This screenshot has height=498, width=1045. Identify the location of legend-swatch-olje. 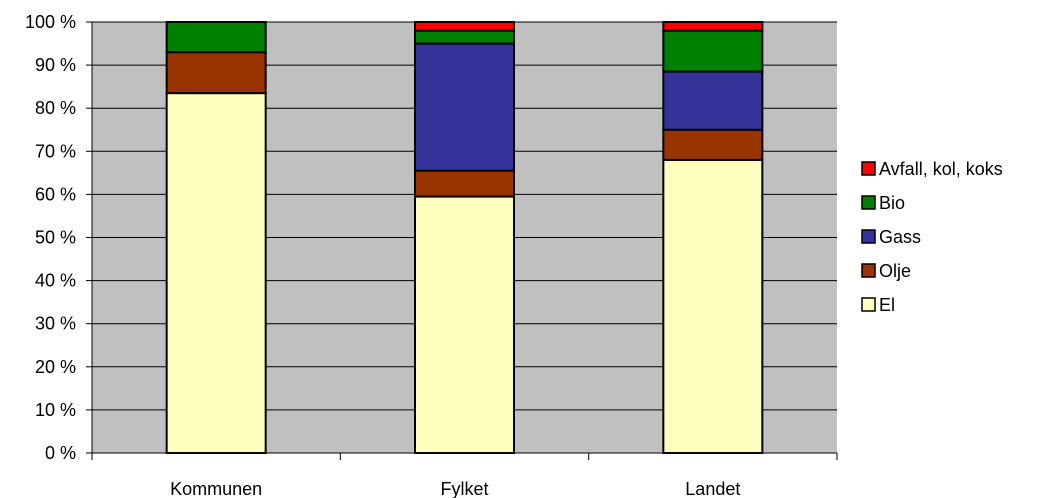
(868, 270).